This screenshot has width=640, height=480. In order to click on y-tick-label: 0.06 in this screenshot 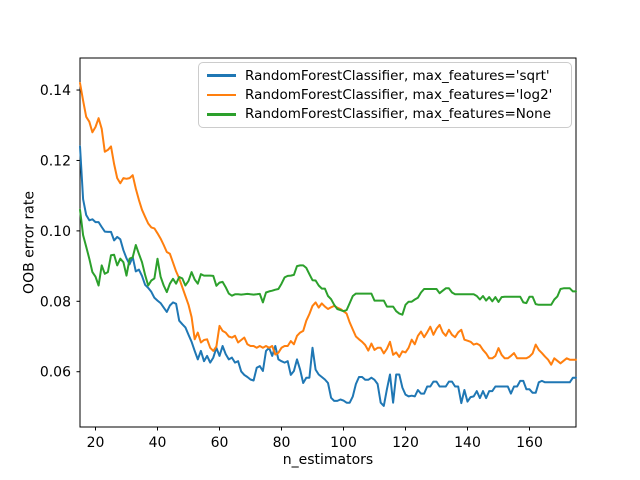, I will do `click(55, 373)`.